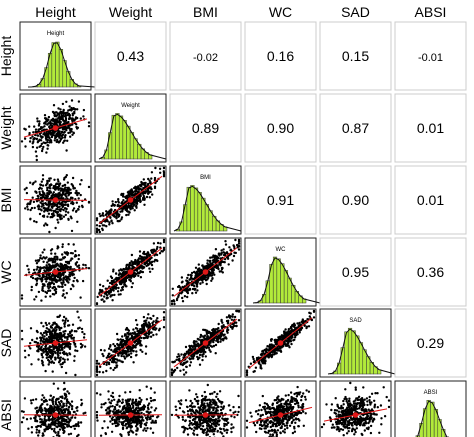 The width and height of the screenshot is (474, 437). I want to click on histogram-label: SAD, so click(355, 321).